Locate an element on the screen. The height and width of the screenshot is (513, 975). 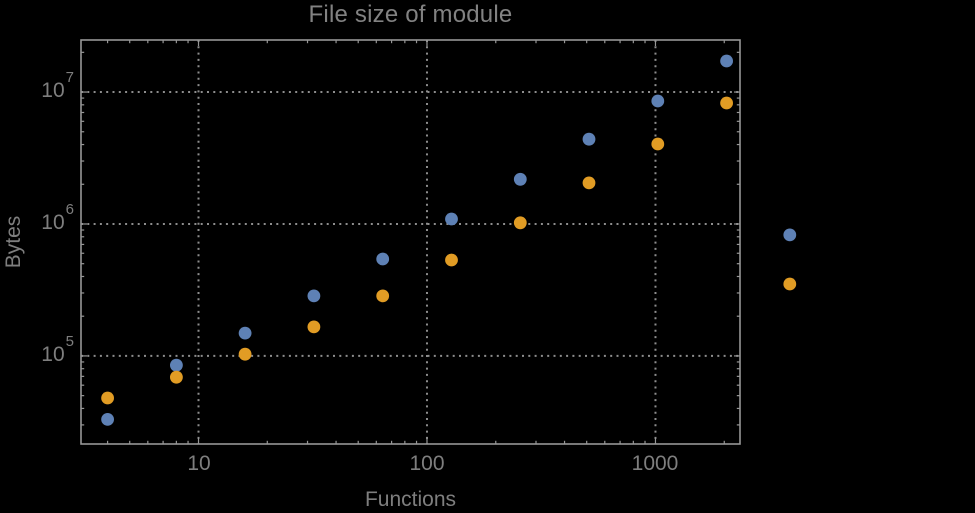
x-tick-label: 100 is located at coordinates (427, 463).